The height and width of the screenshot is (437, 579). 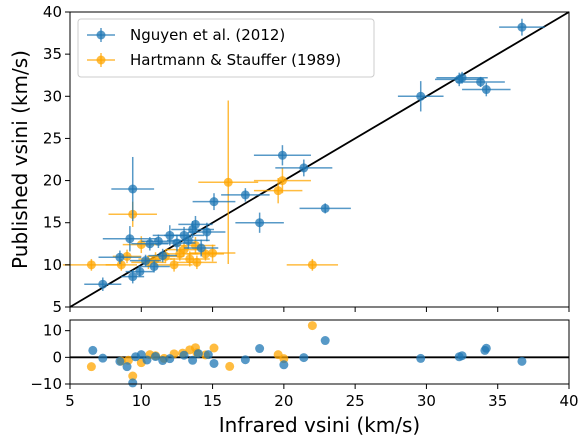 What do you see at coordinates (101, 35) in the screenshot?
I see `legend-nguyen-marker` at bounding box center [101, 35].